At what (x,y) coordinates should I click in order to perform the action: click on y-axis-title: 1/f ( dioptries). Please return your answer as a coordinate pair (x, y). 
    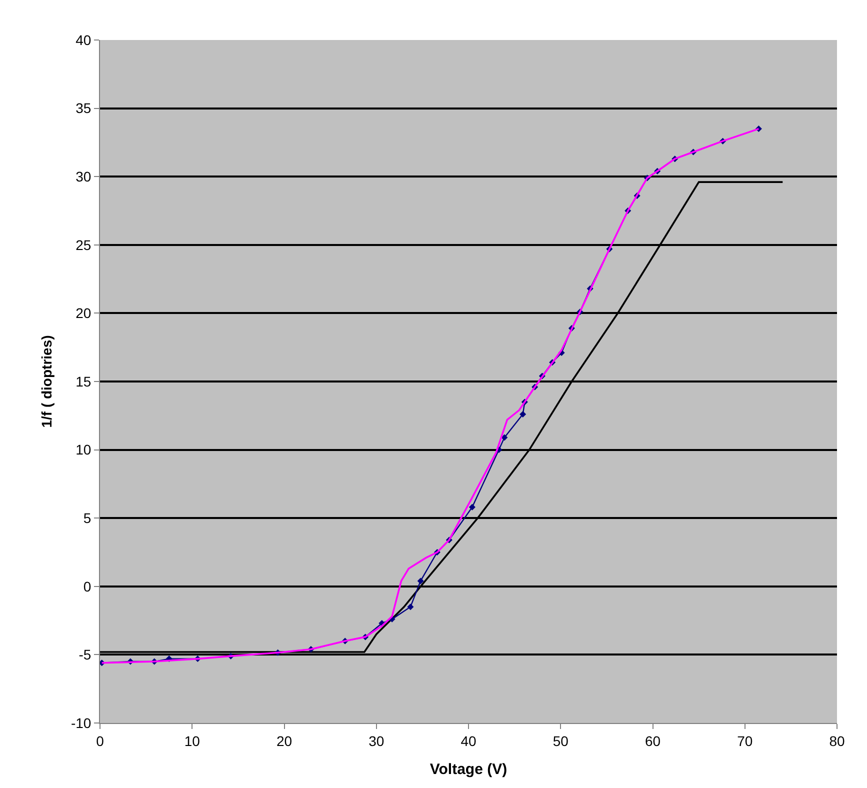
    Looking at the image, I should click on (46, 381).